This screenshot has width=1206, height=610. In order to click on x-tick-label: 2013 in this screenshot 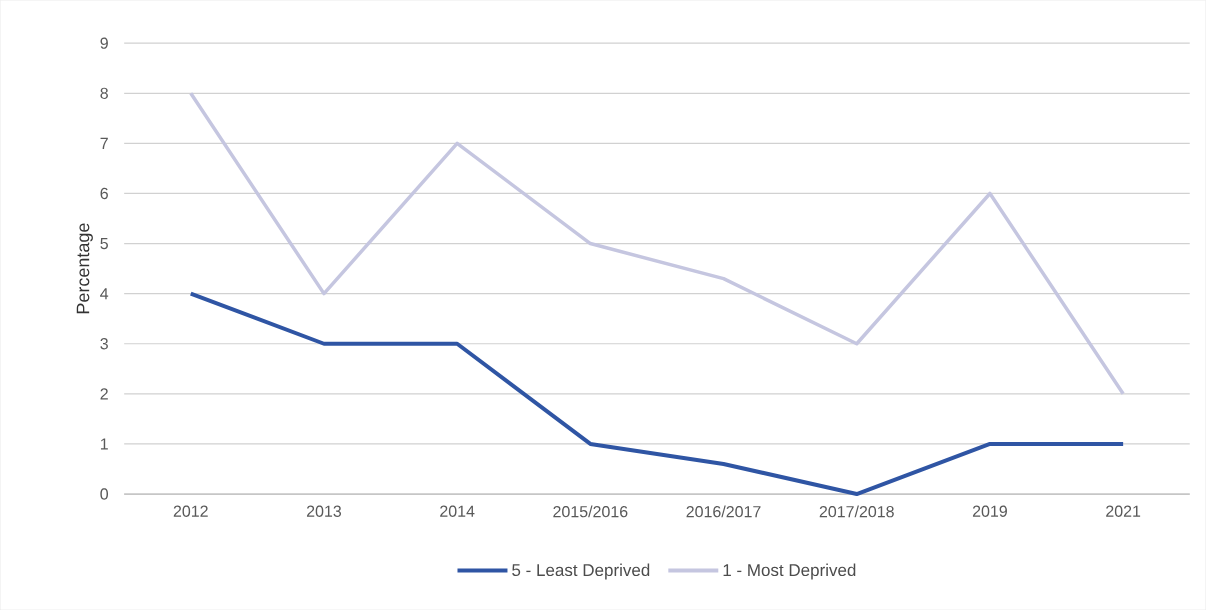, I will do `click(324, 511)`.